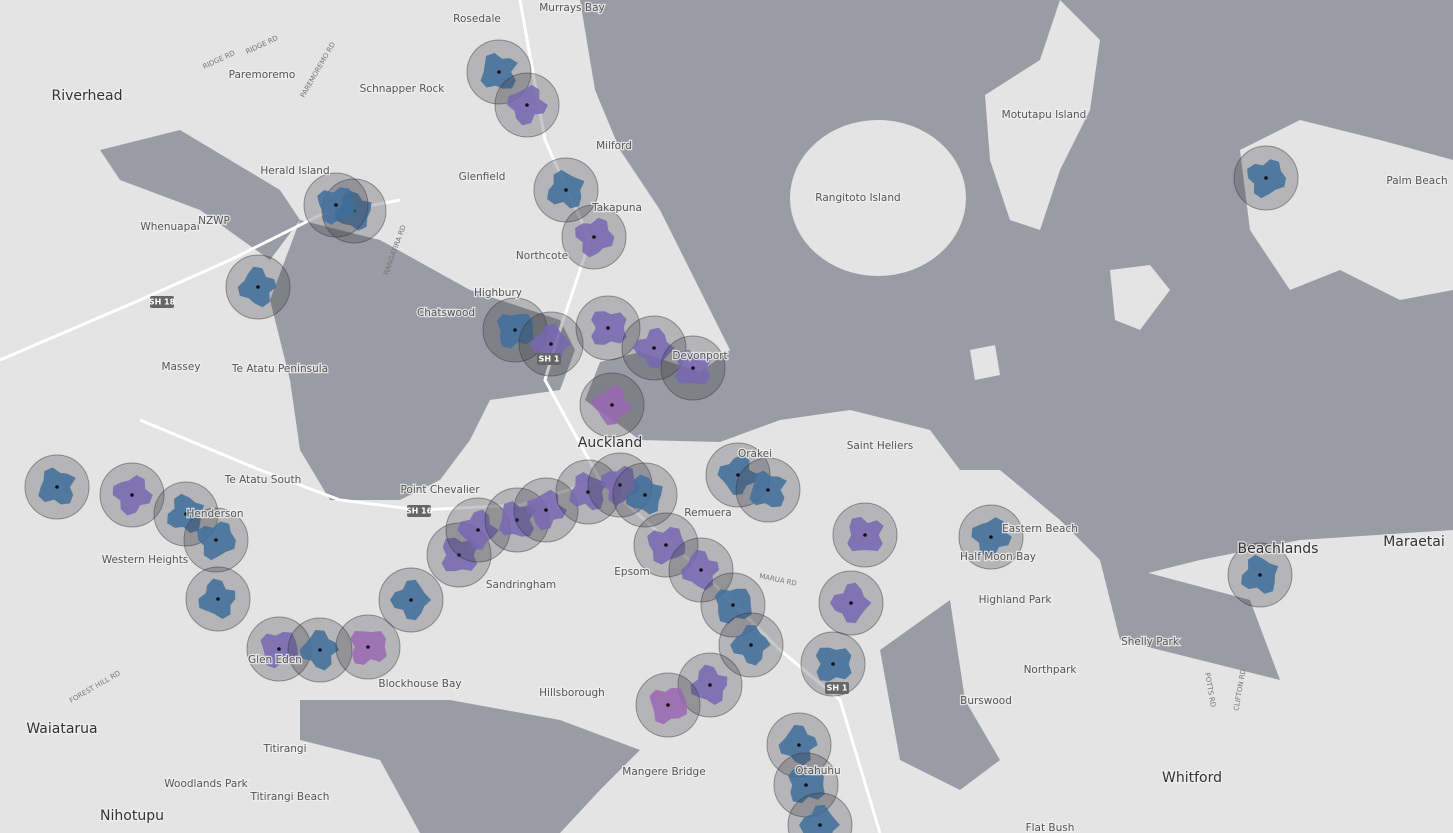  I want to click on place-label: Paremoremo, so click(262, 75).